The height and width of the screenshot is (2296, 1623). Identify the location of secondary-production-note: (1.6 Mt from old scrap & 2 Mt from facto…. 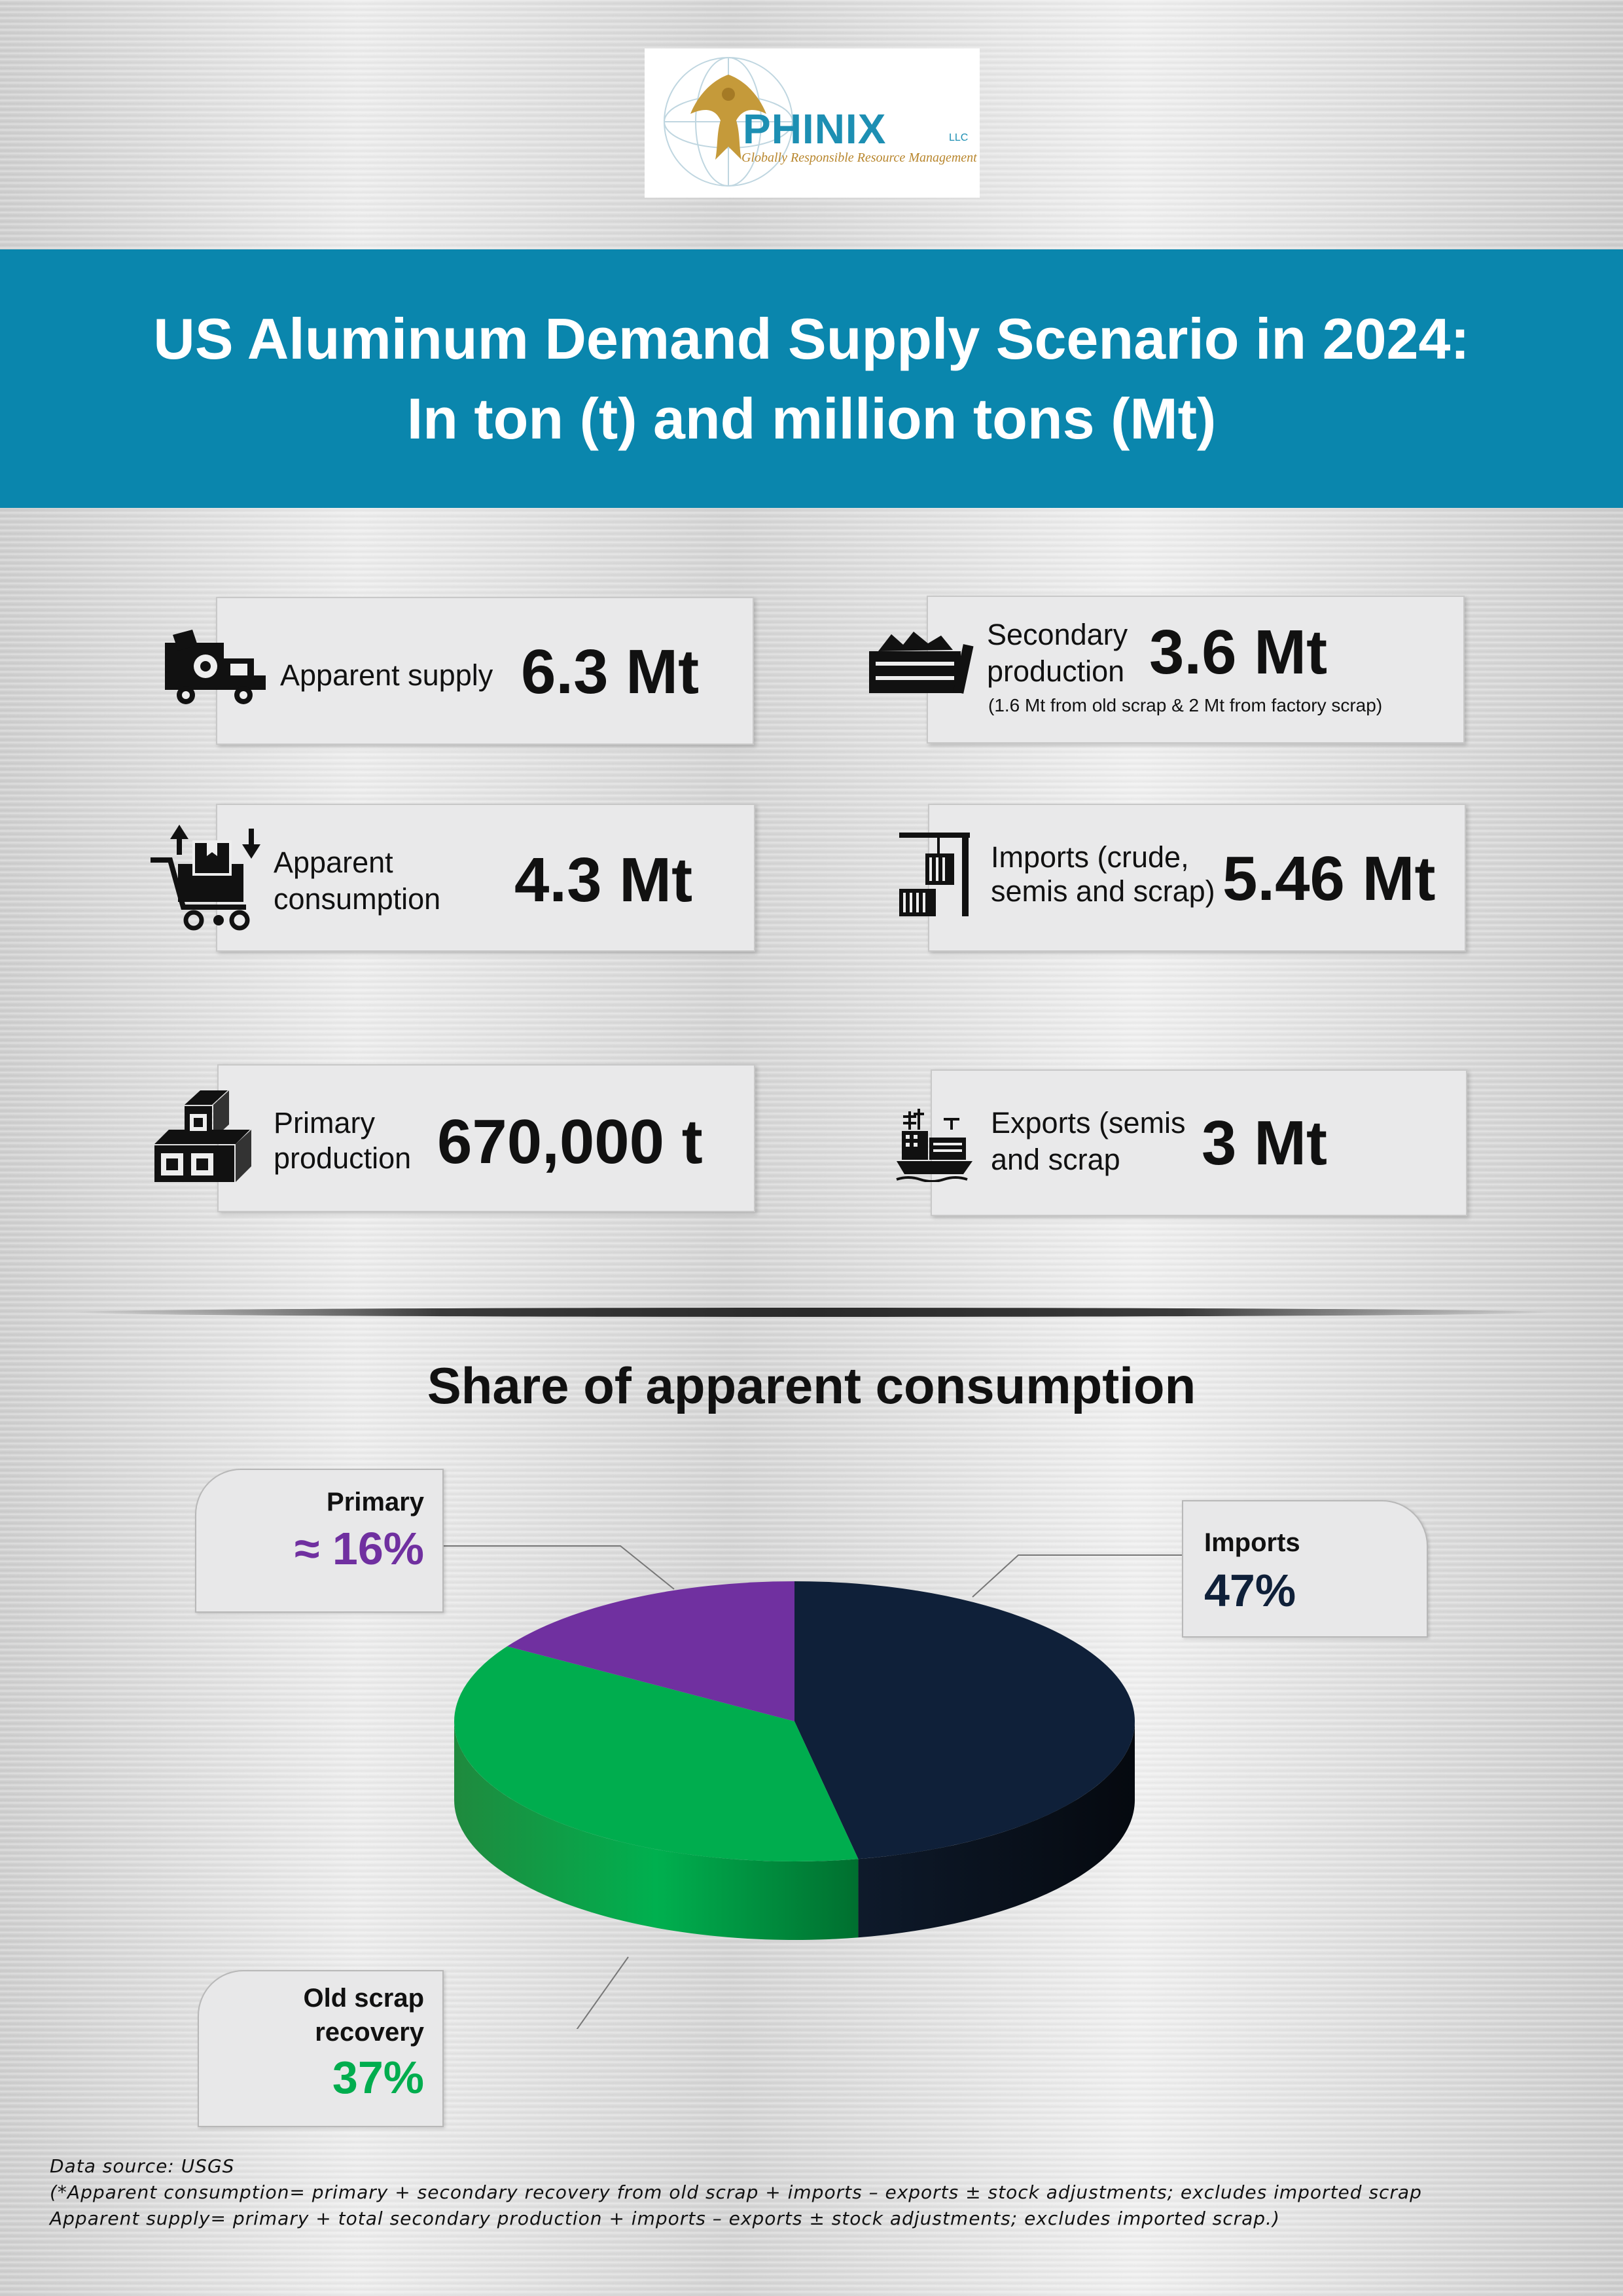
(1185, 705).